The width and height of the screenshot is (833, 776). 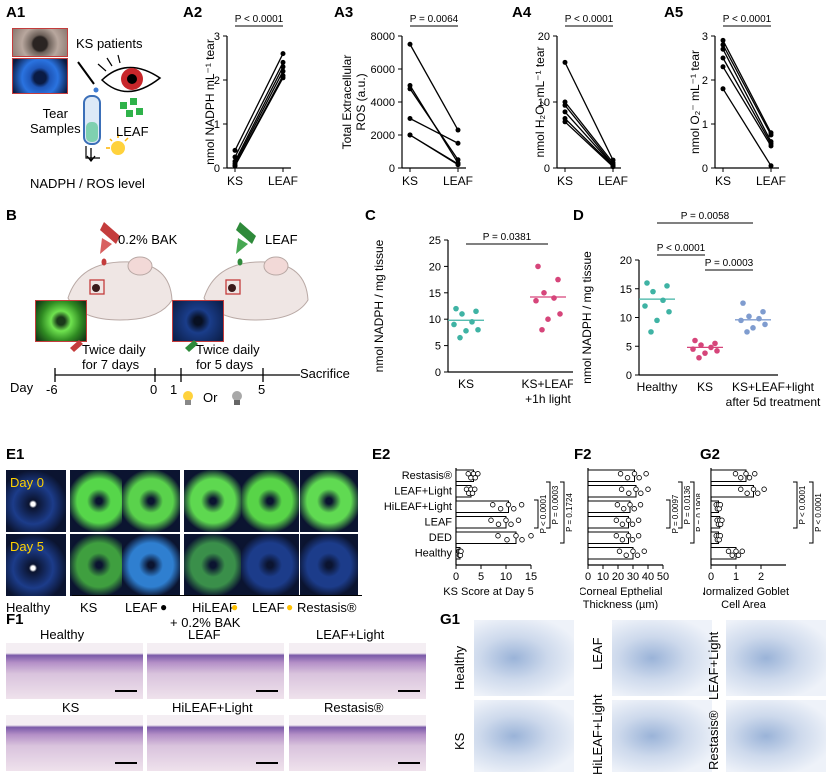 I want to click on p-value: P < 0.0001, so click(x=802, y=504).